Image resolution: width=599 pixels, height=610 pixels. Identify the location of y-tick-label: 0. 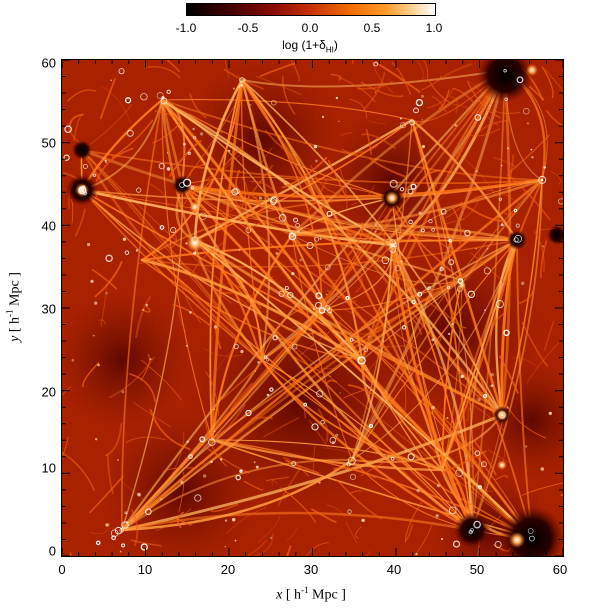
(52, 551).